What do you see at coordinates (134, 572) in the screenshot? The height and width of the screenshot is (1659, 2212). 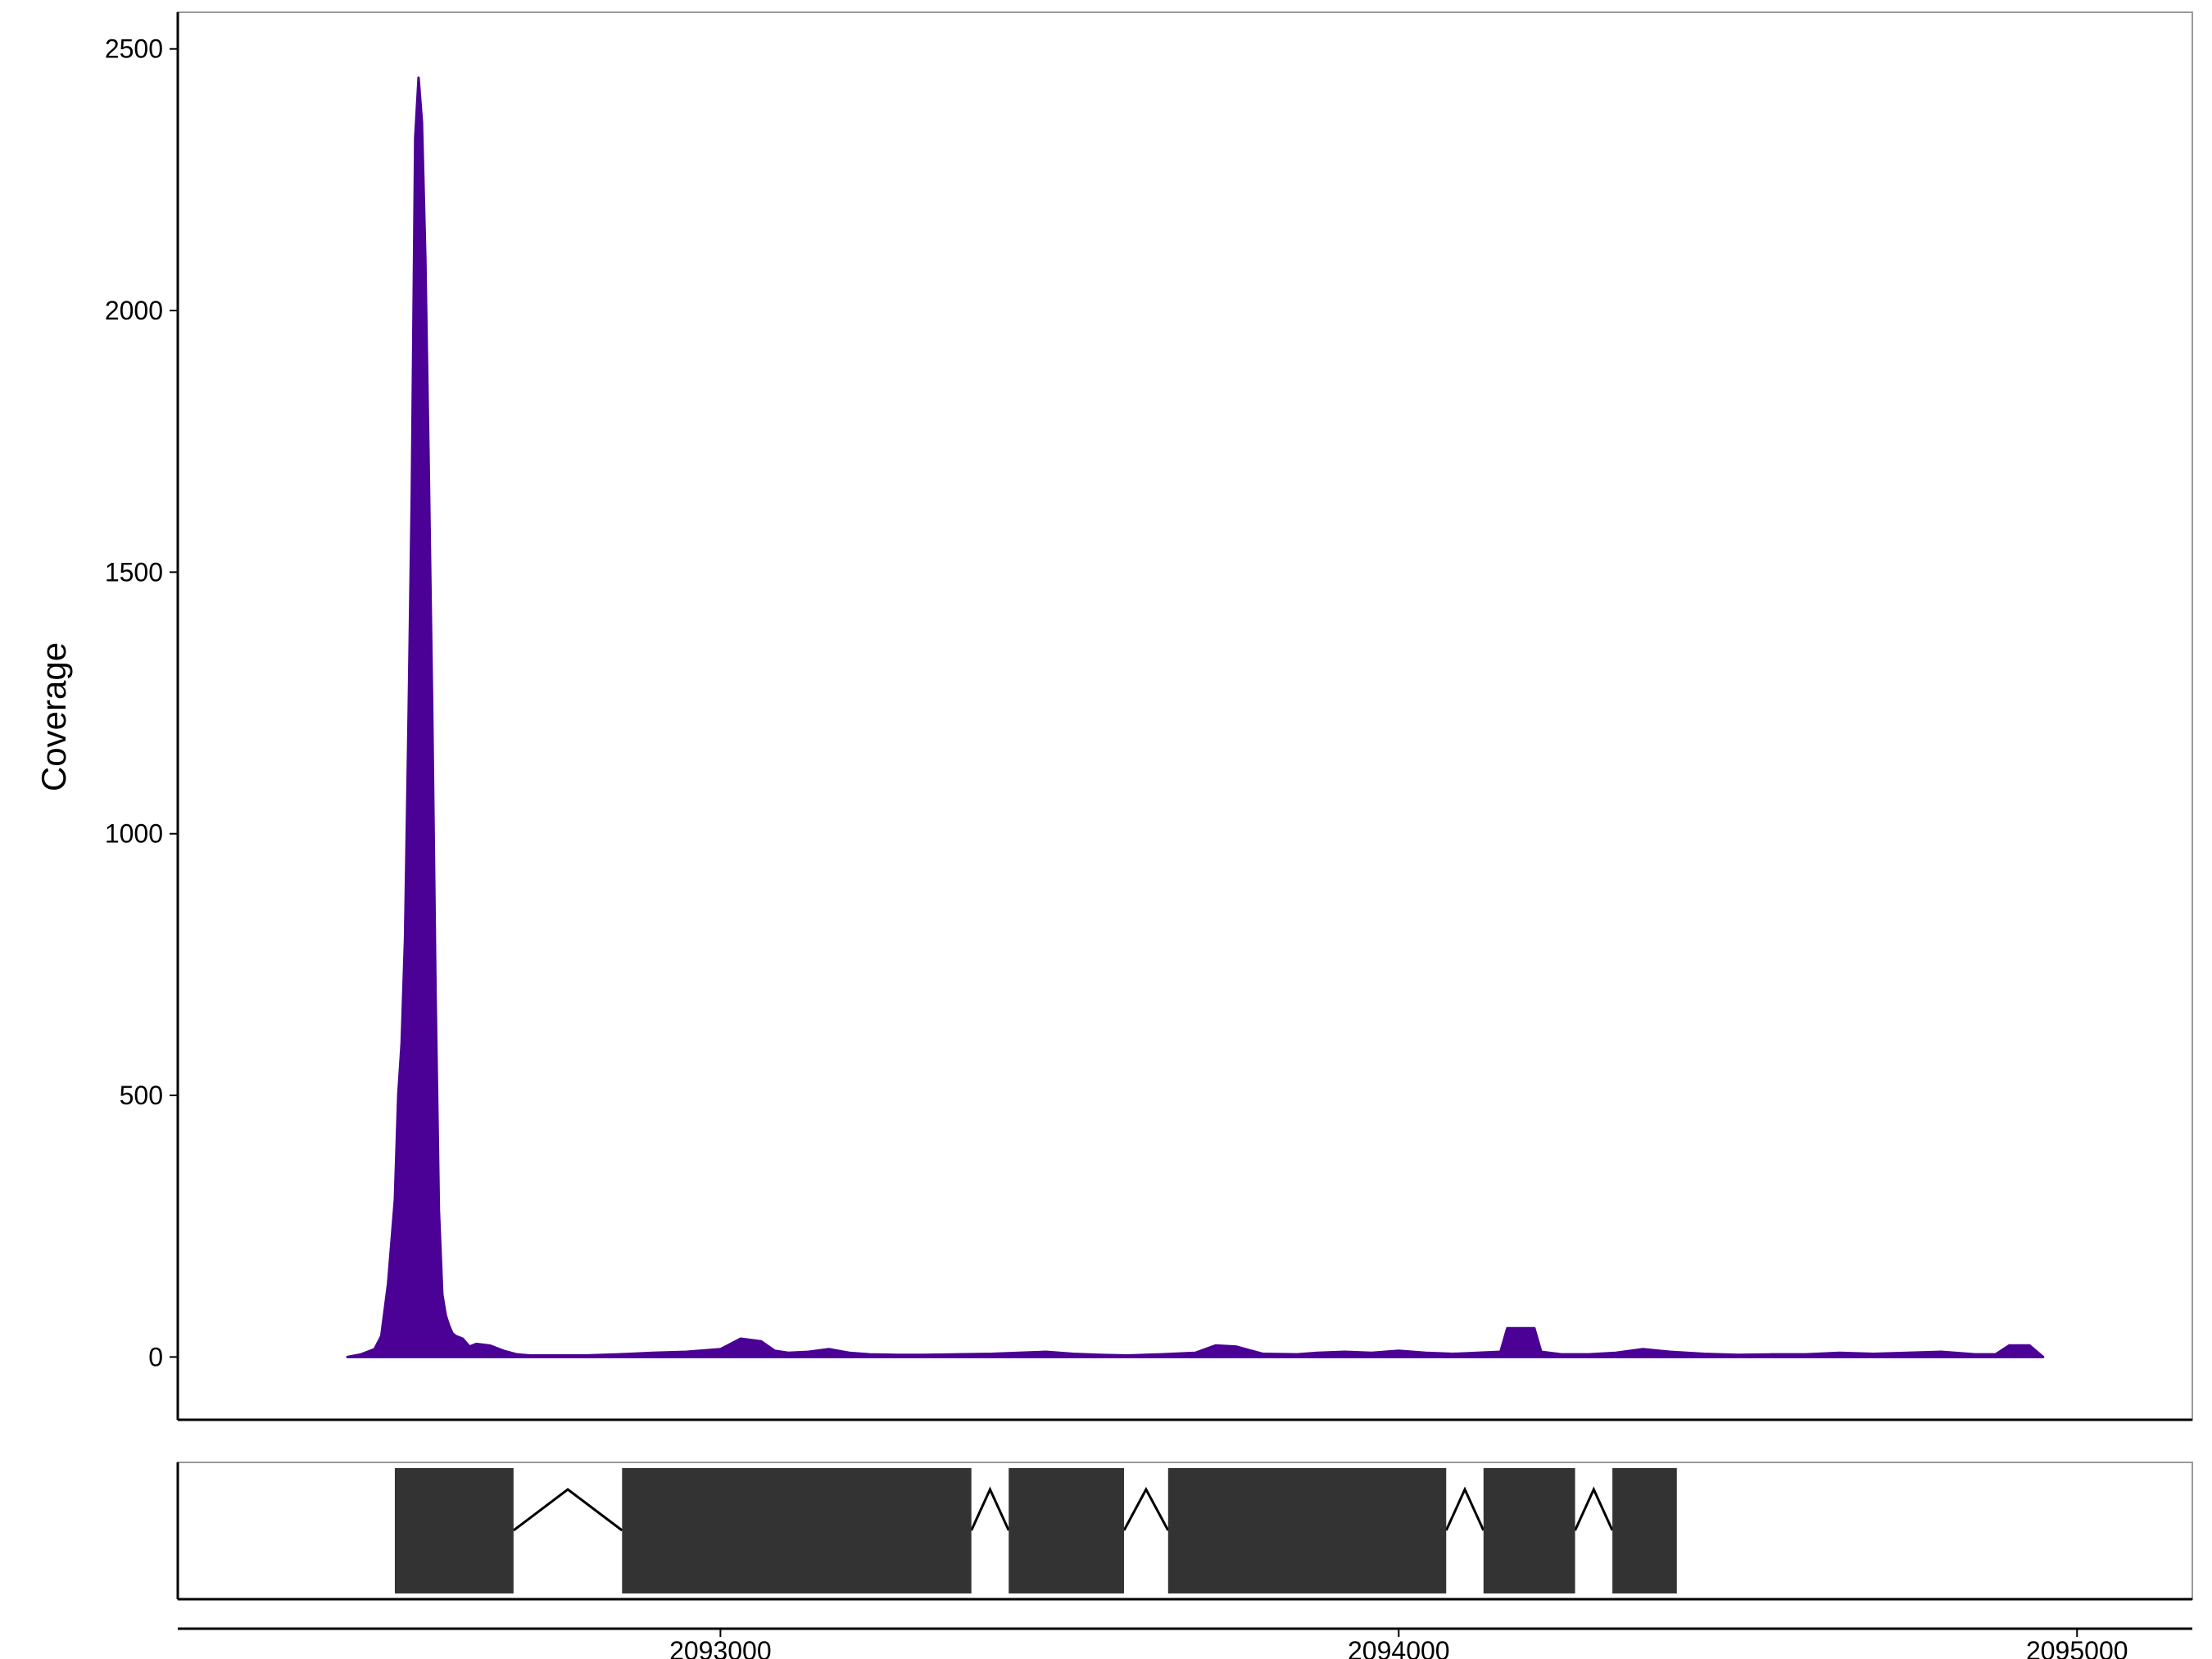 I see `y-tick-label: 1500` at bounding box center [134, 572].